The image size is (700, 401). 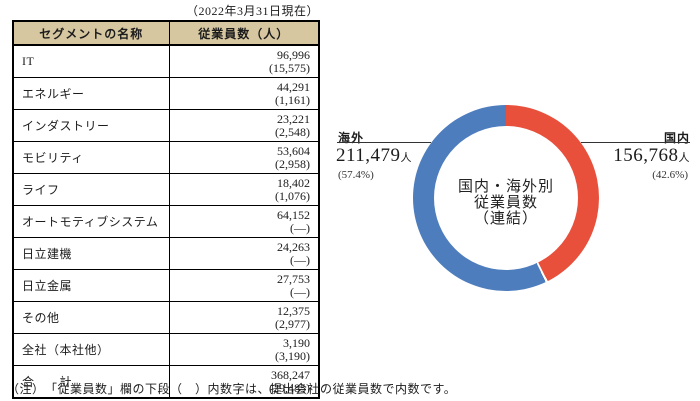 What do you see at coordinates (384, 142) in the screenshot?
I see `overseas-leader-line` at bounding box center [384, 142].